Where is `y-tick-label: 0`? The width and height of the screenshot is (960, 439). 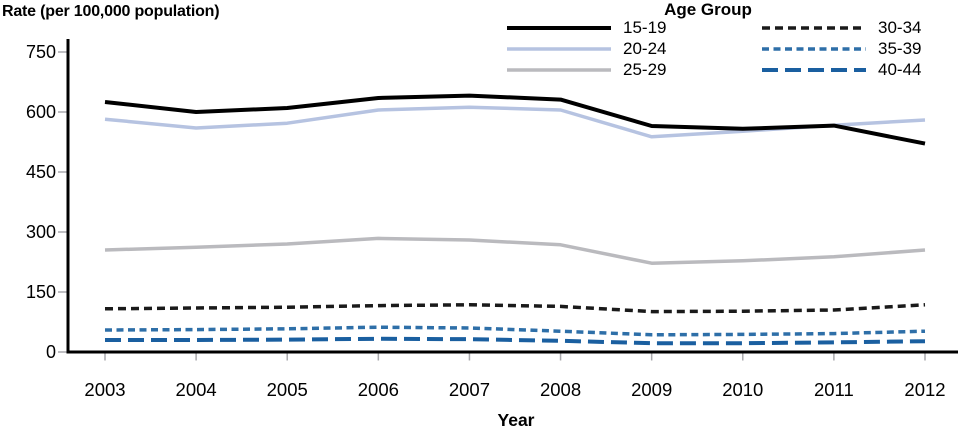 y-tick-label: 0 is located at coordinates (51, 352).